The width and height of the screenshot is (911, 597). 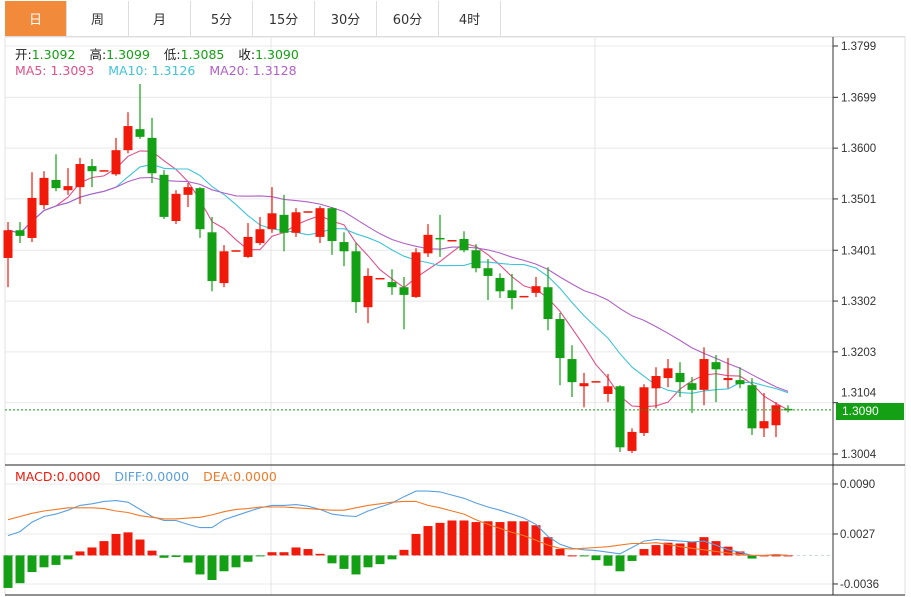 I want to click on macd-value: MACD:0.0000, so click(x=58, y=476).